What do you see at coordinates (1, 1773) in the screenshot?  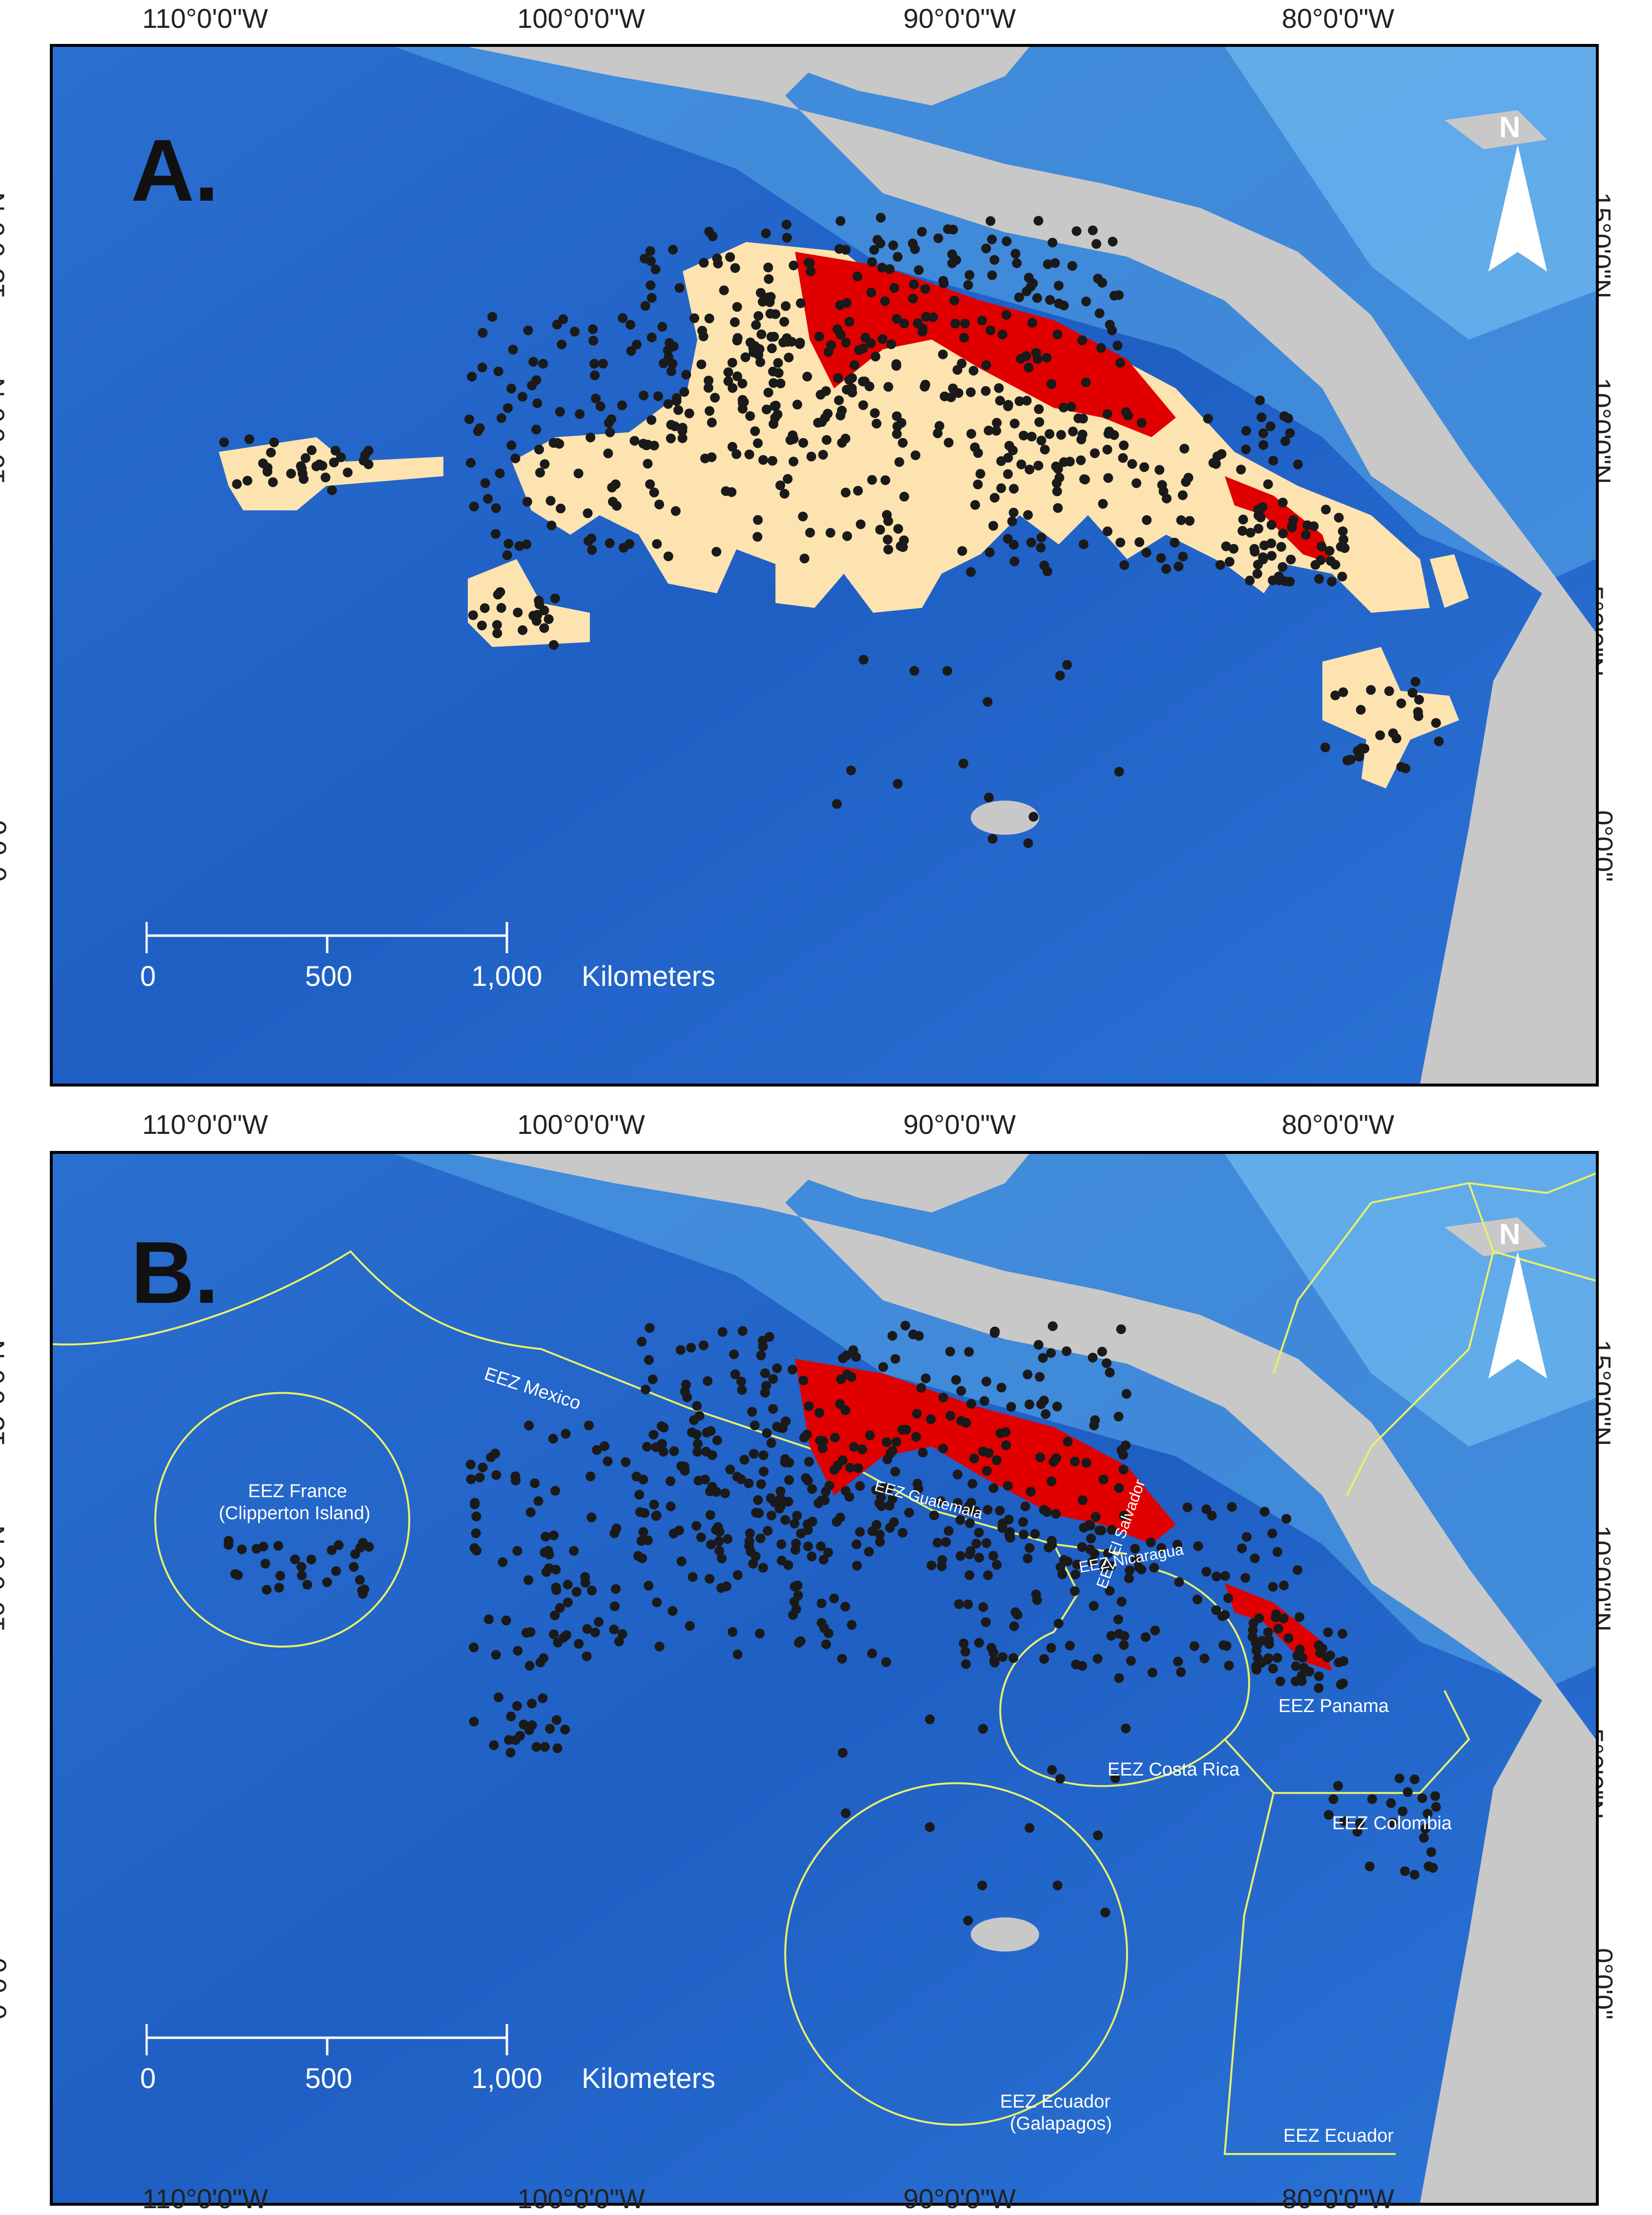 I see `lat-tick-left-5-b: 5°0'0"N` at bounding box center [1, 1773].